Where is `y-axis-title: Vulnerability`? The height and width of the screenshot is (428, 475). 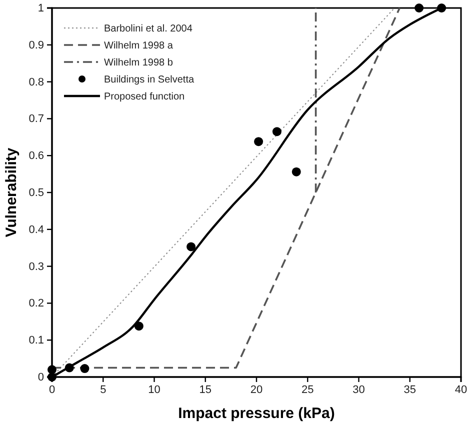 y-axis-title: Vulnerability is located at coordinates (11, 192).